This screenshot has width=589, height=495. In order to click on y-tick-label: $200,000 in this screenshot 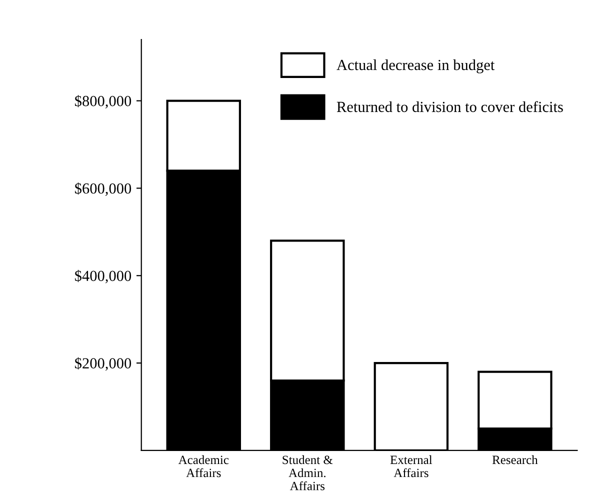, I will do `click(103, 364)`.